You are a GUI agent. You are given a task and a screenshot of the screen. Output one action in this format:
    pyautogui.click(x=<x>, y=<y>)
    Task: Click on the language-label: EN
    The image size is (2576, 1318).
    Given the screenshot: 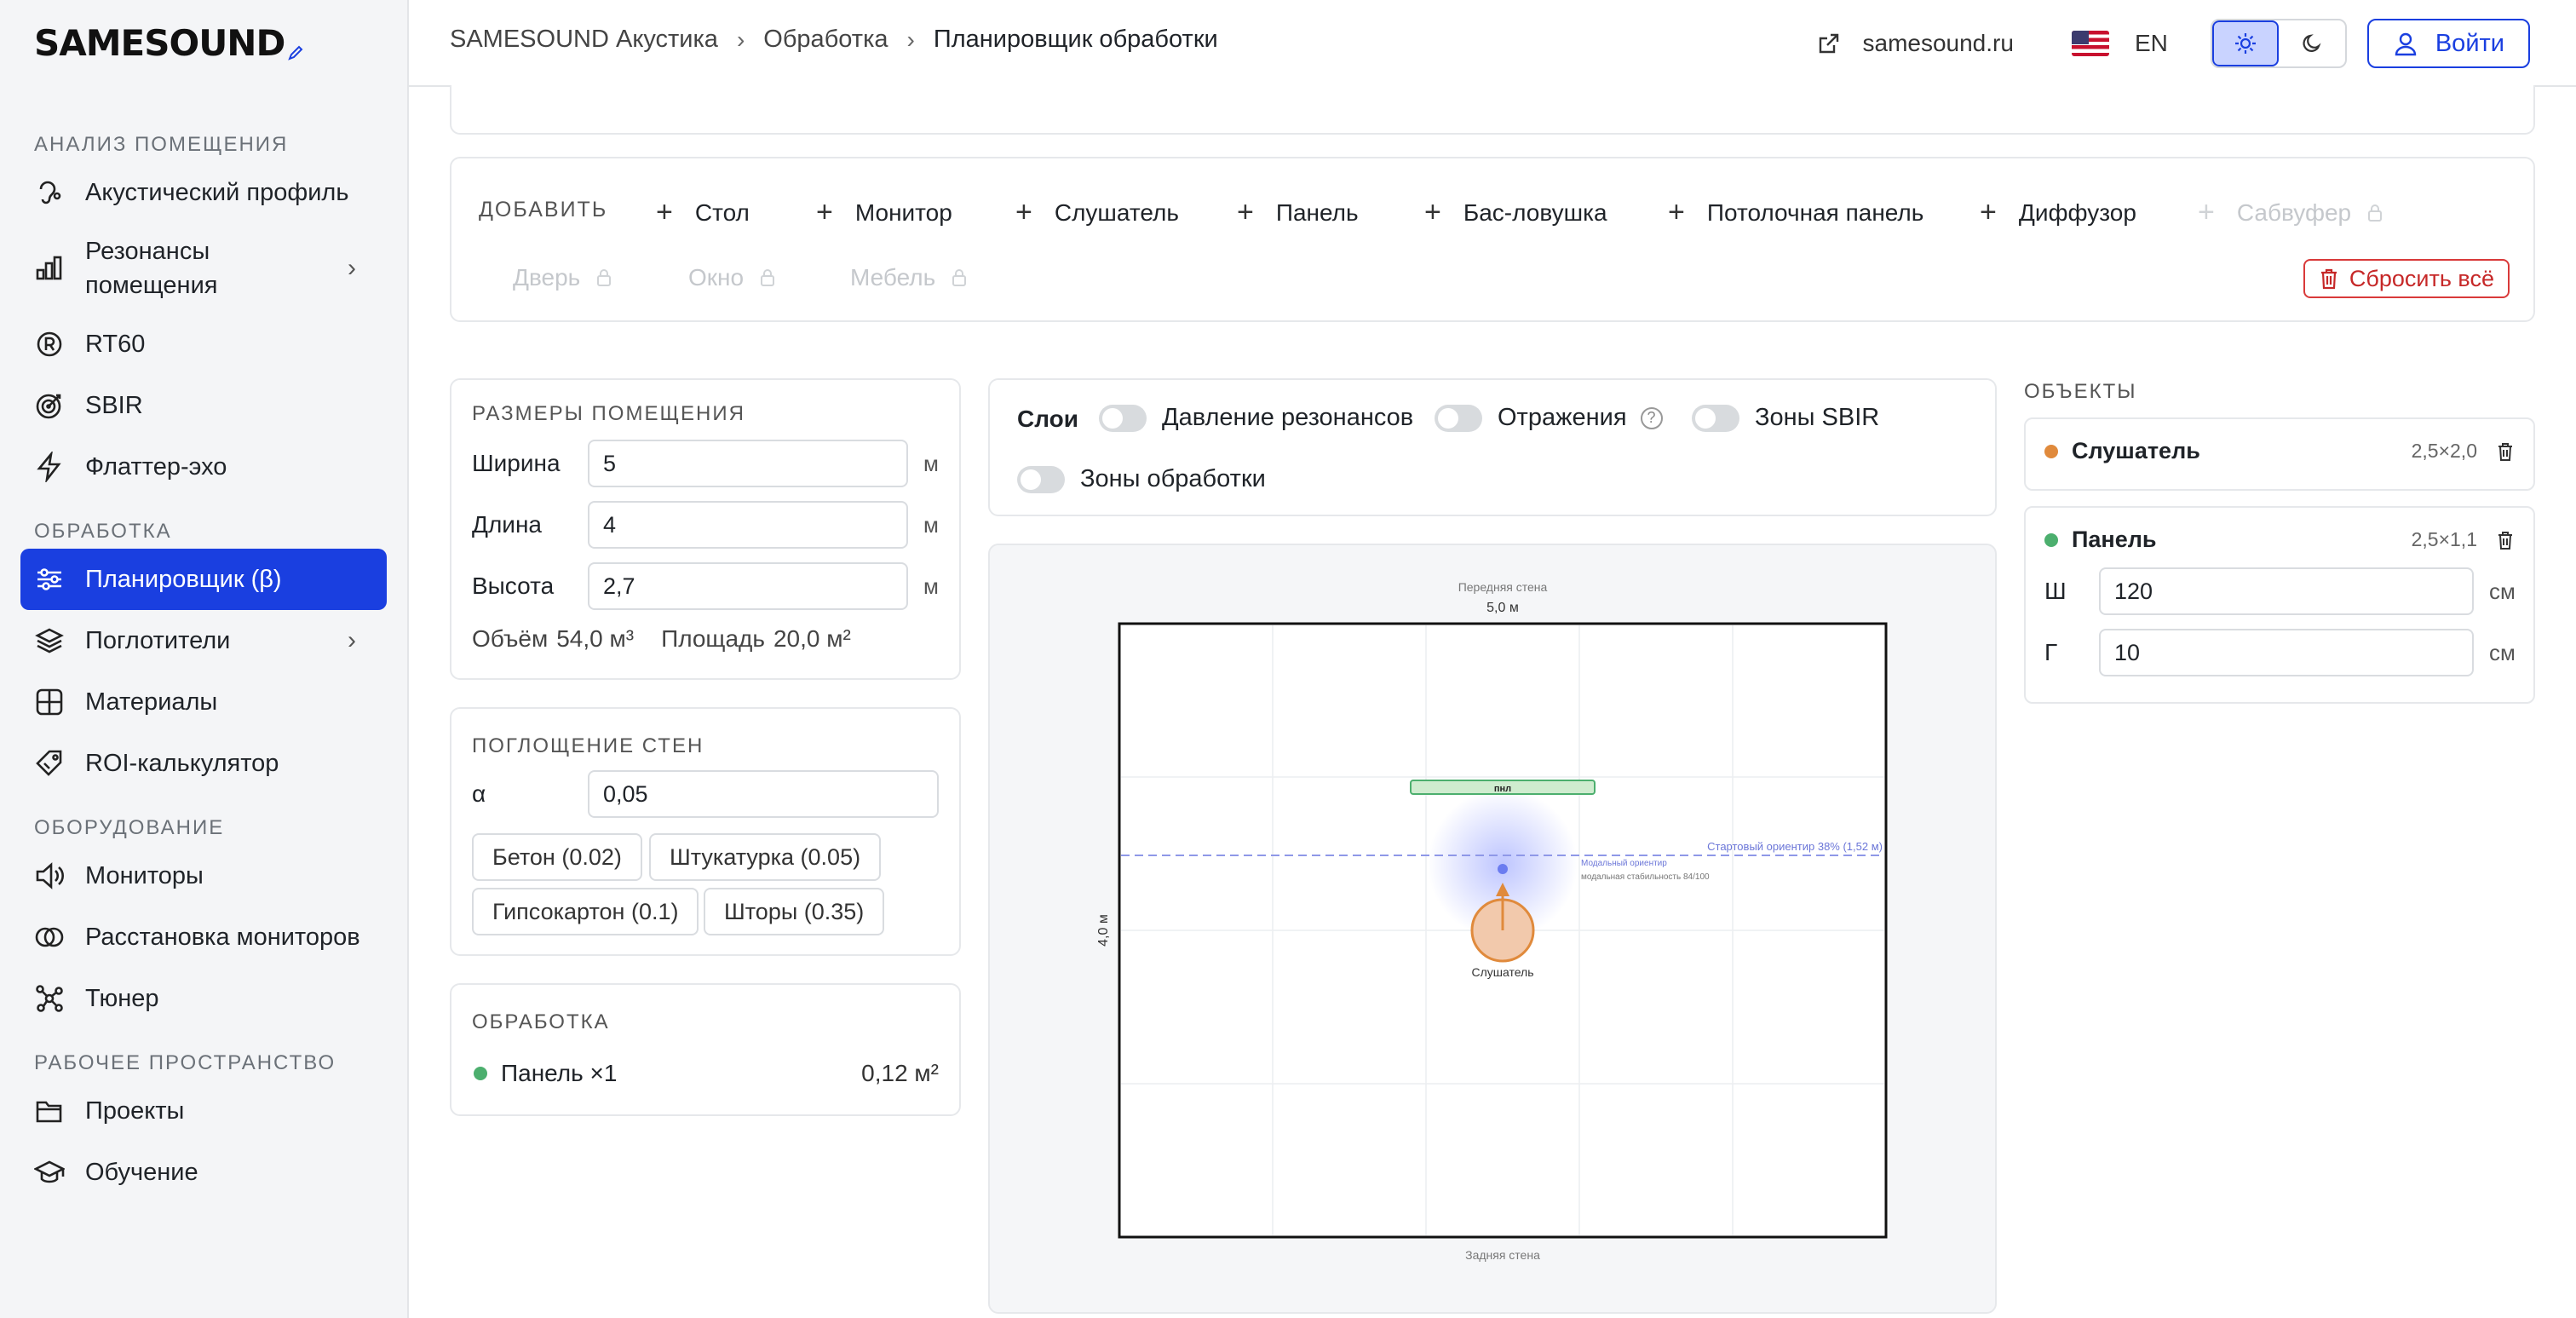 What is the action you would take?
    pyautogui.click(x=2151, y=43)
    